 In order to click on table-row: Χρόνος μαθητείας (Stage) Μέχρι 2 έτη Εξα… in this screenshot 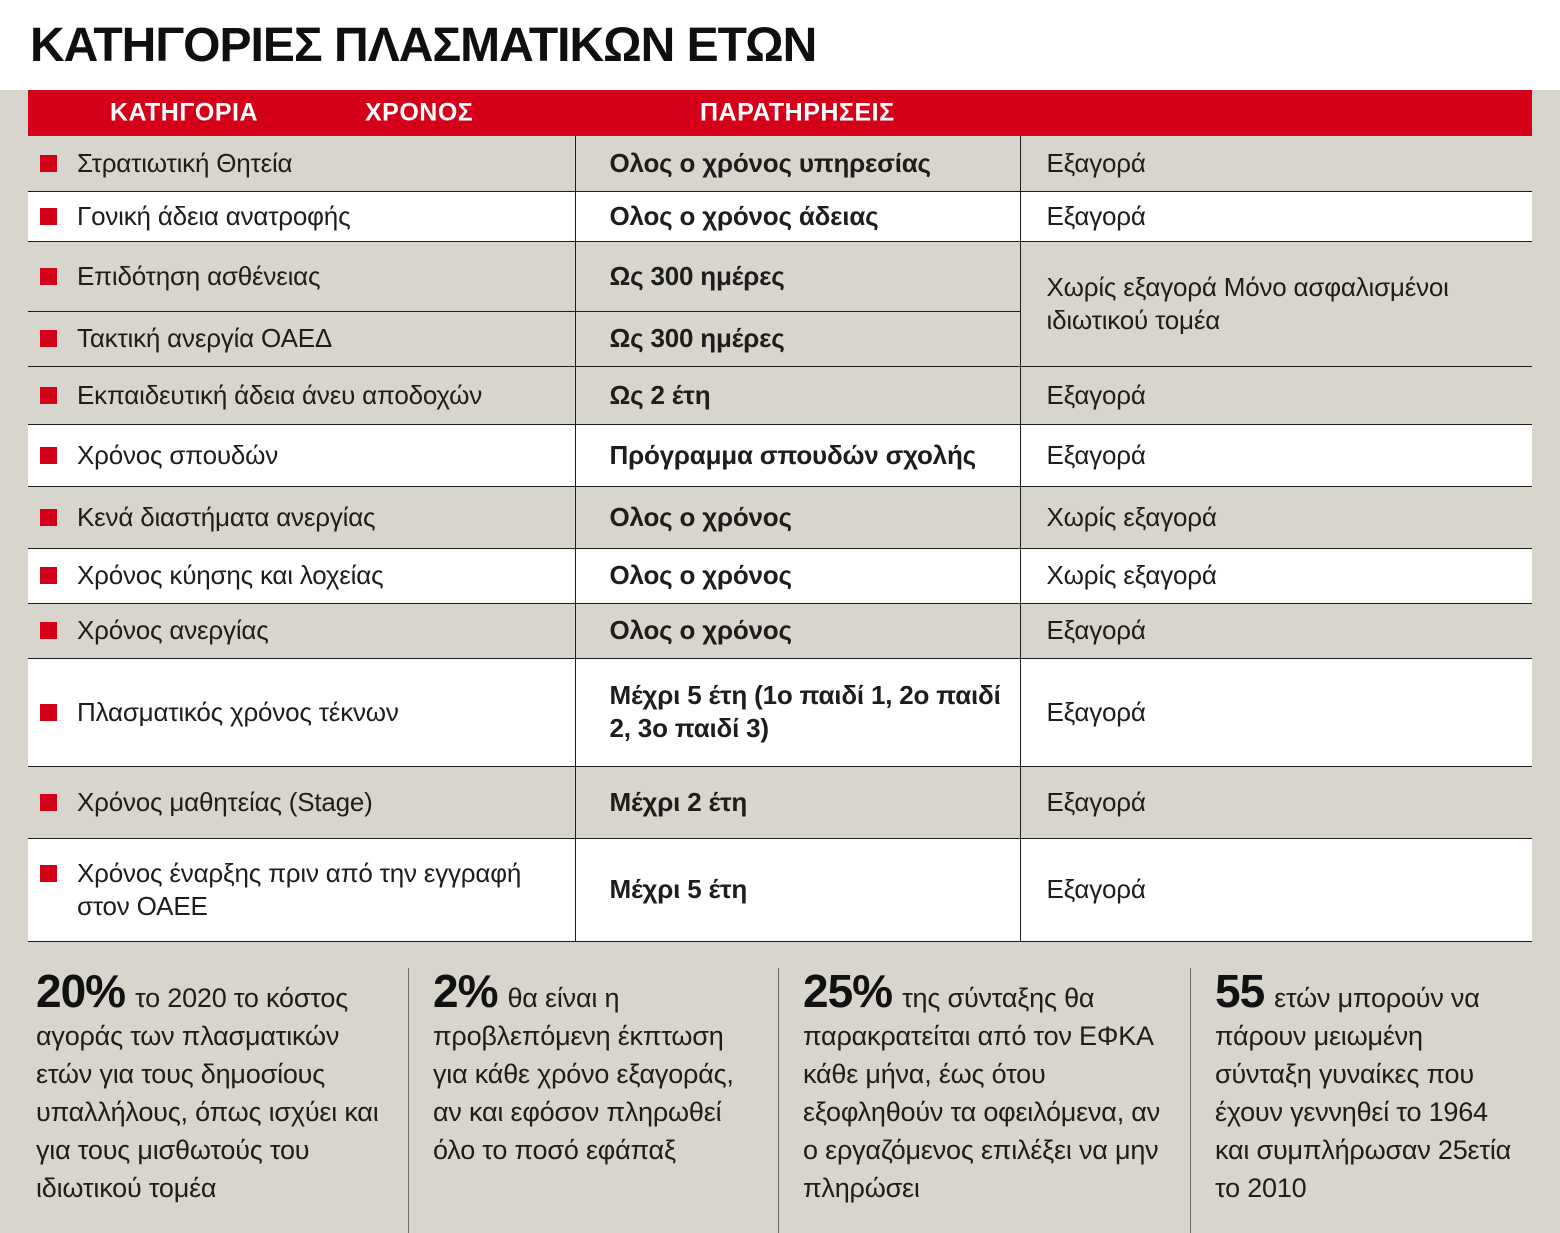, I will do `click(780, 802)`.